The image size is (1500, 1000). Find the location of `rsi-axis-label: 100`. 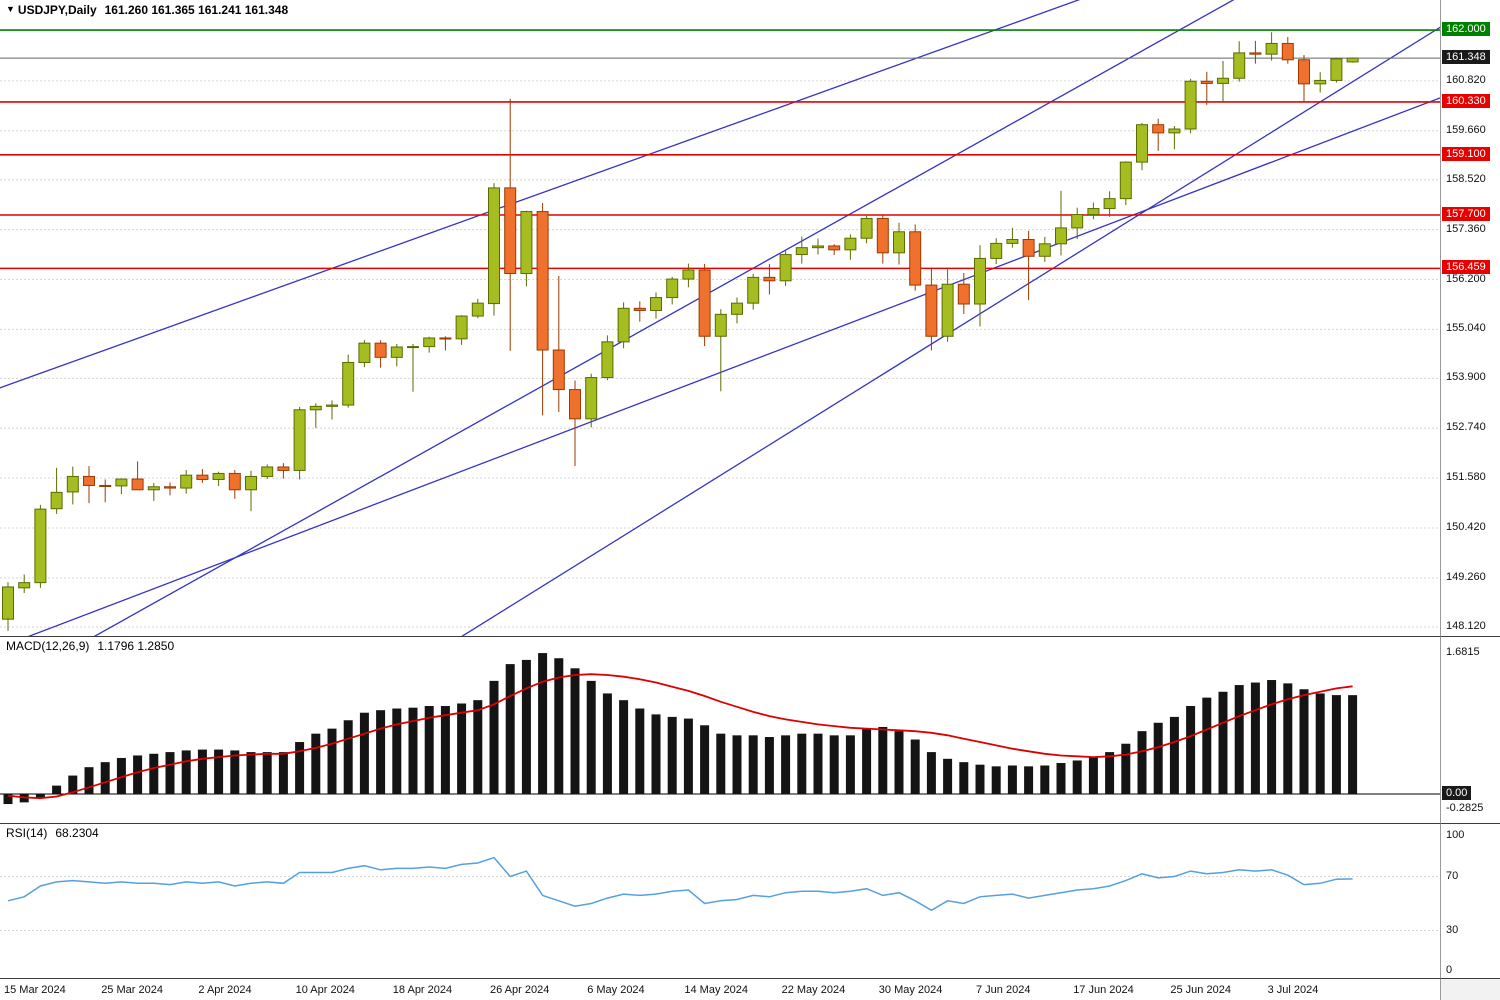

rsi-axis-label: 100 is located at coordinates (1455, 835).